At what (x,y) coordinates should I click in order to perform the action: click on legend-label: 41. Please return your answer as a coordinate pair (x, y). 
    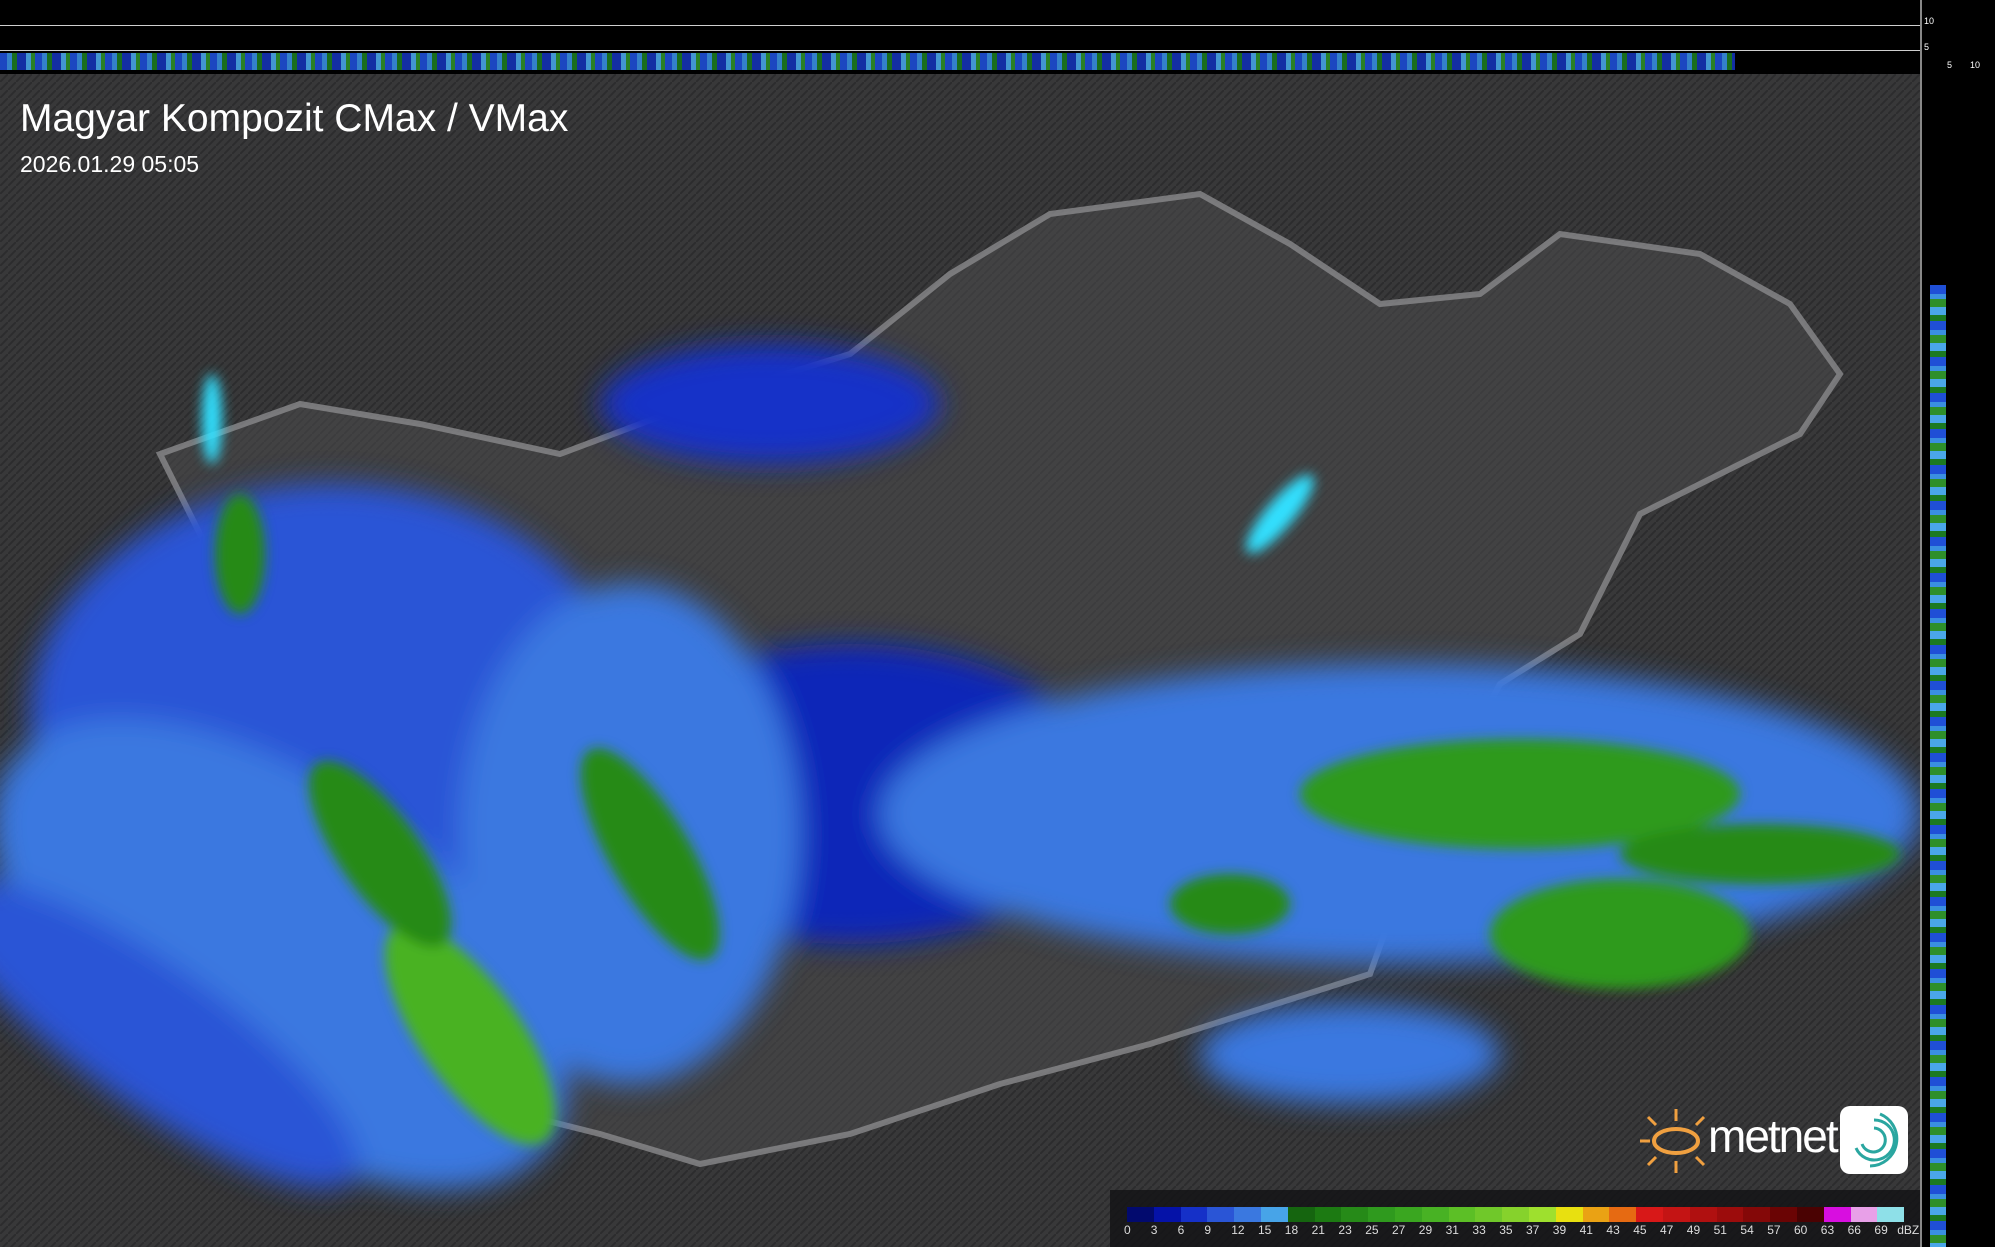
    Looking at the image, I should click on (1586, 1230).